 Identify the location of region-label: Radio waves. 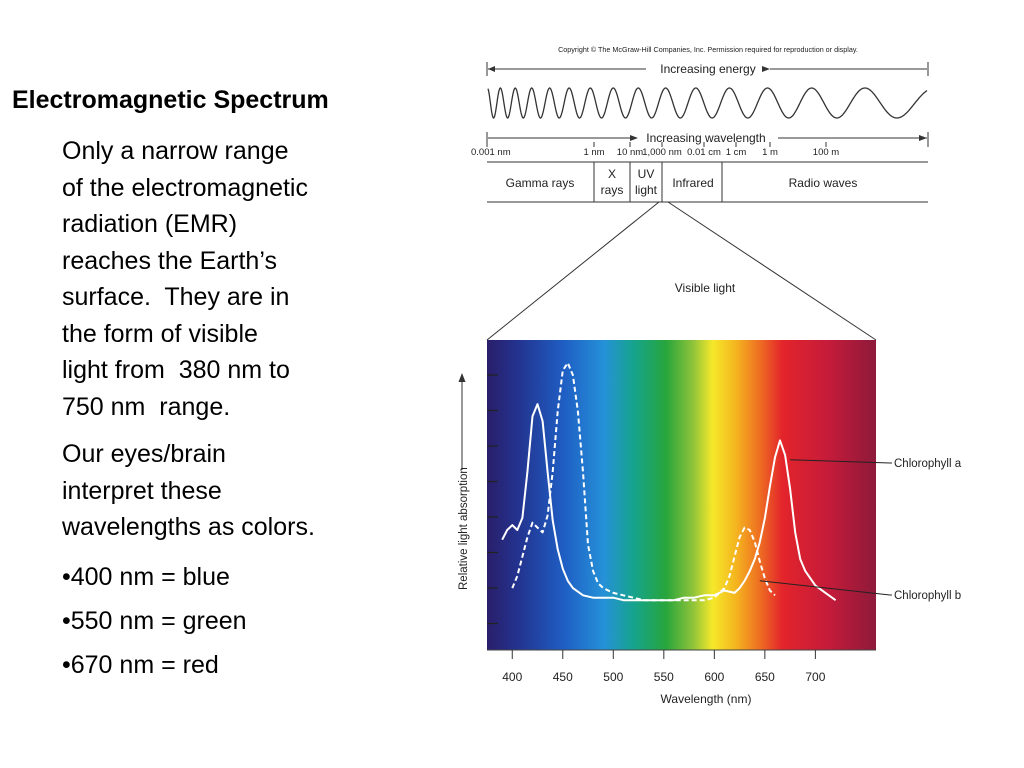
(823, 183).